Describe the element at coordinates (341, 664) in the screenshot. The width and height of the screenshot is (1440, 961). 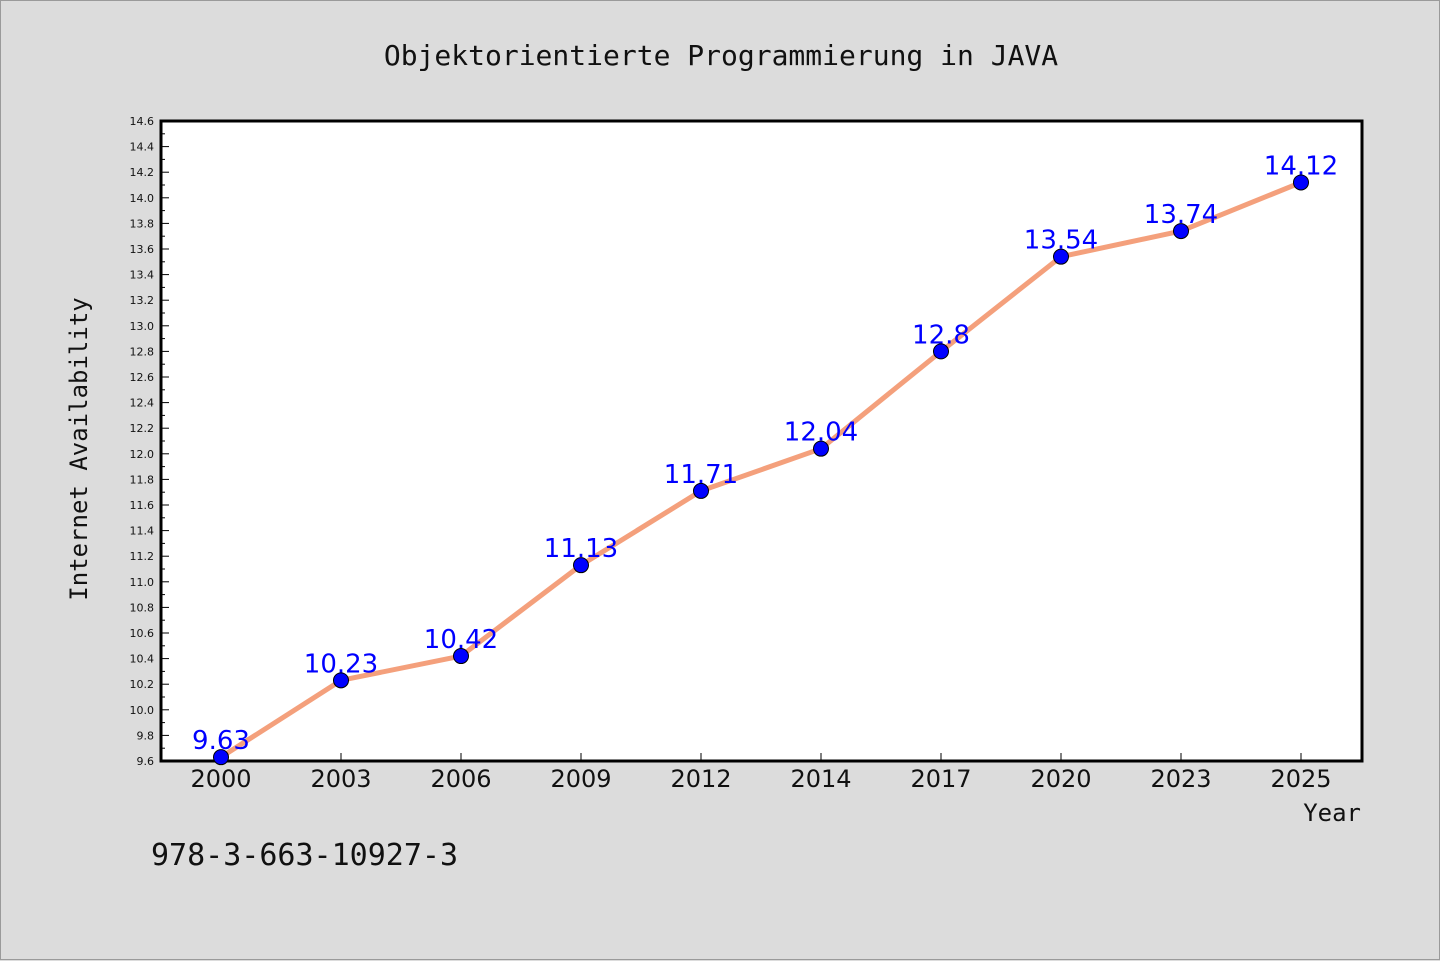
I see `data-value-label: 10.23` at that location.